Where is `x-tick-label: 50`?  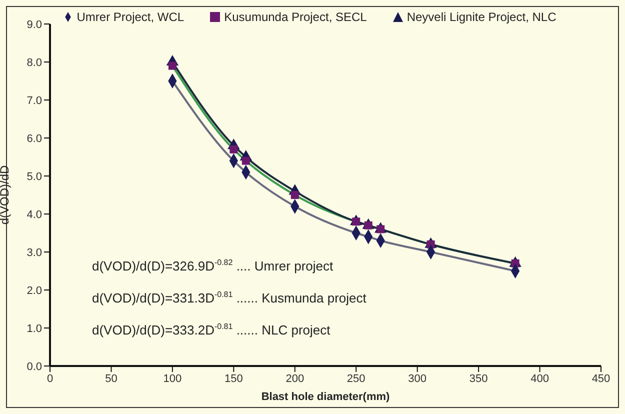 x-tick-label: 50 is located at coordinates (111, 378).